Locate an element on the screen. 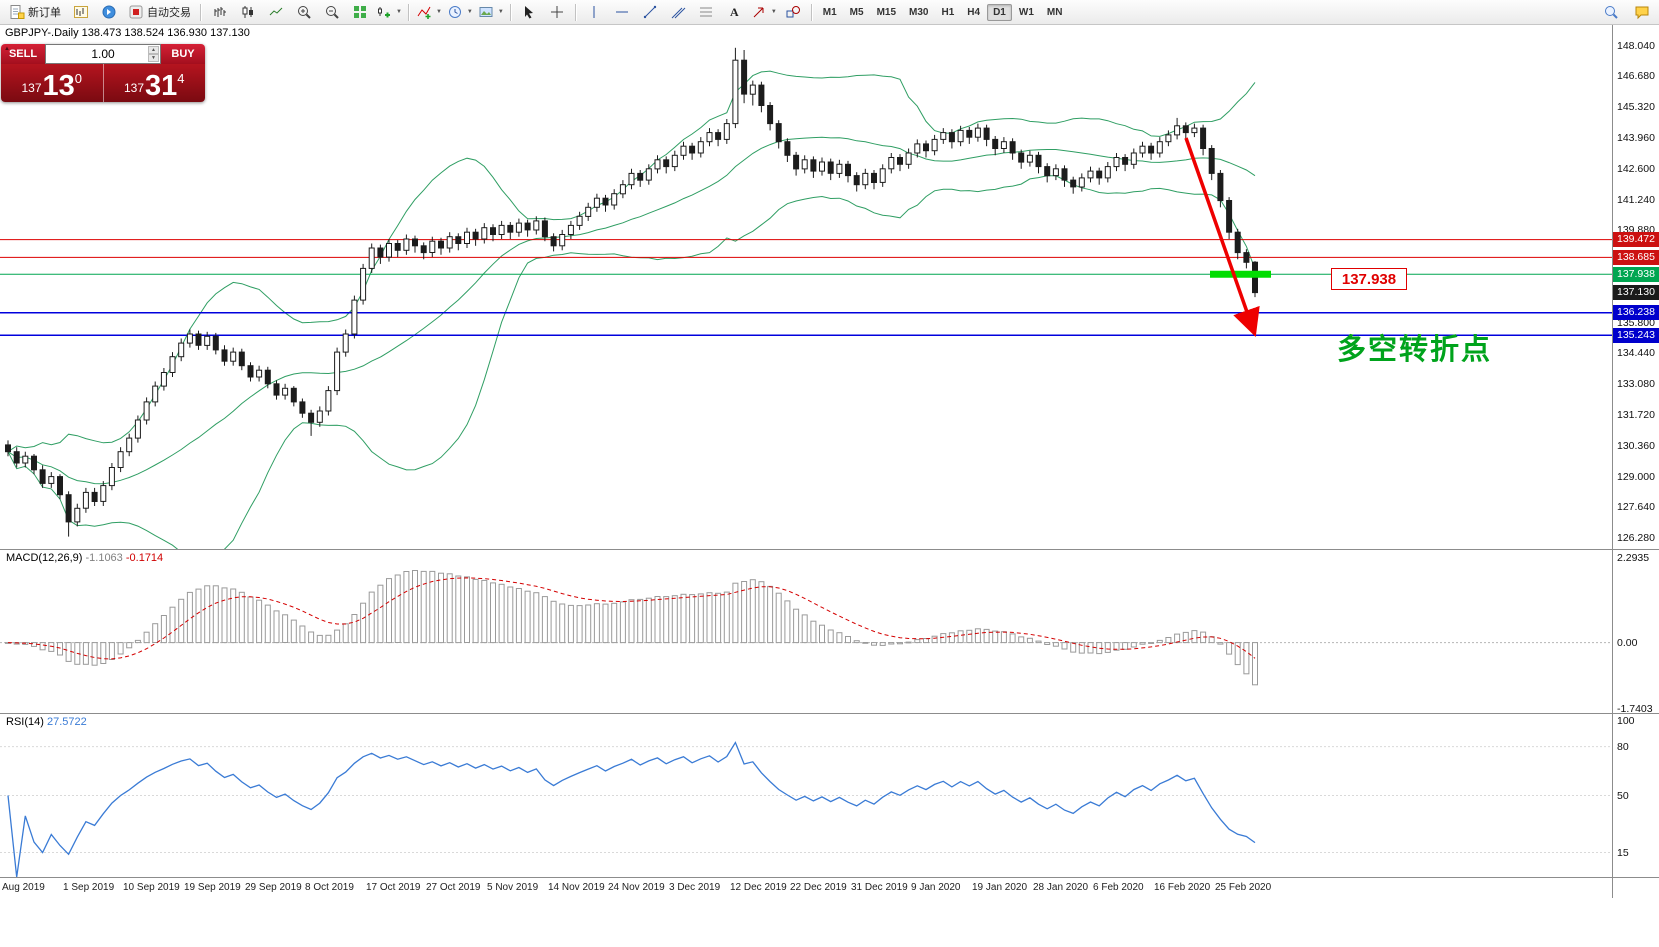 This screenshot has height=947, width=1659. price-tick: 131.720 is located at coordinates (1636, 415).